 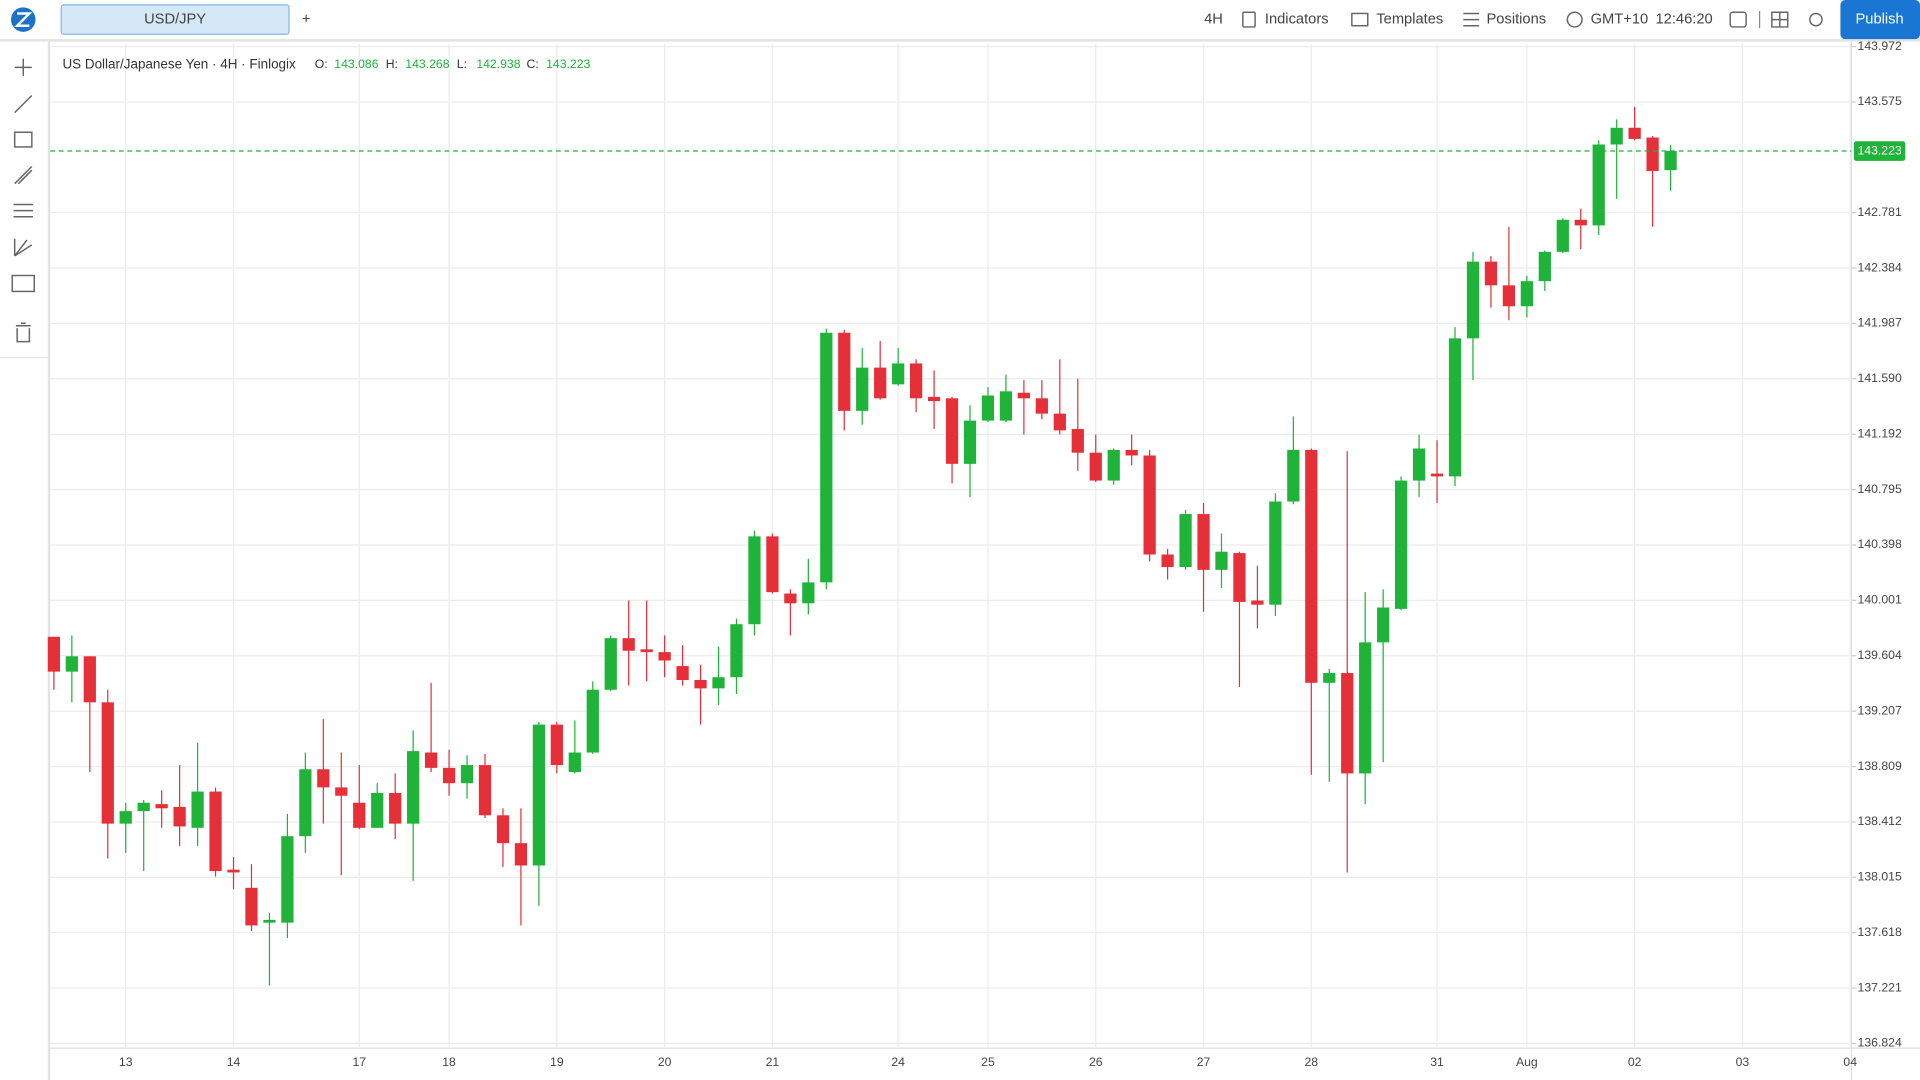 I want to click on x-tick-label: 03, so click(x=1743, y=1062).